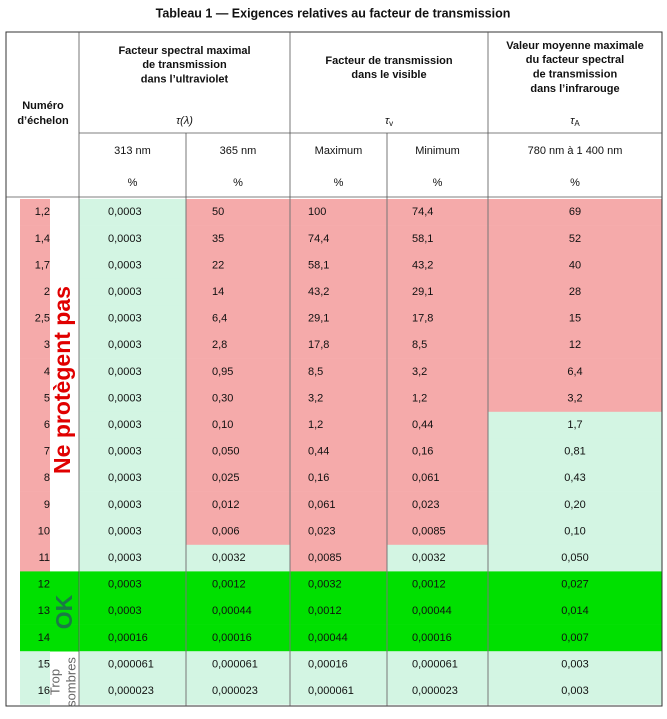  What do you see at coordinates (315, 425) in the screenshot?
I see `cell-value: 1,2` at bounding box center [315, 425].